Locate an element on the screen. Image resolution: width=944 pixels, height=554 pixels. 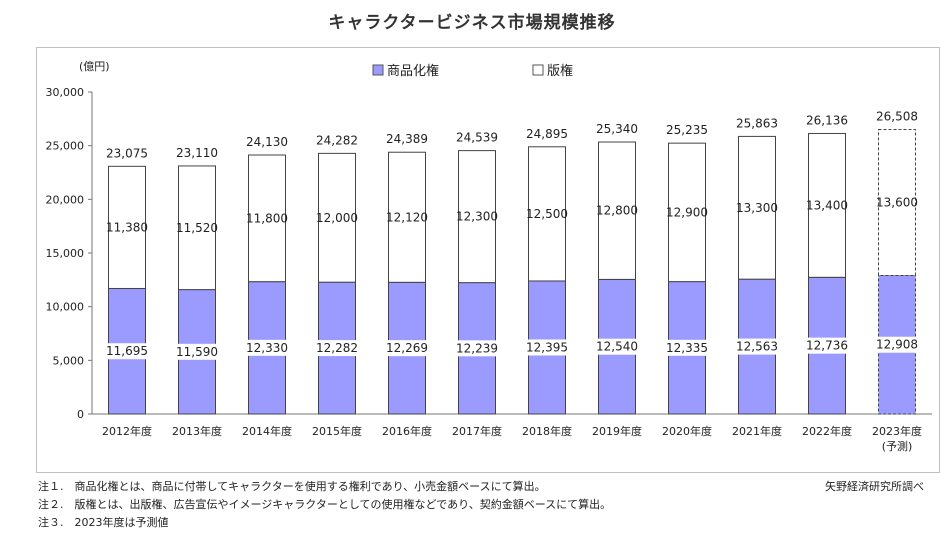
source-credit: 矢野経済研究所調べ is located at coordinates (874, 486).